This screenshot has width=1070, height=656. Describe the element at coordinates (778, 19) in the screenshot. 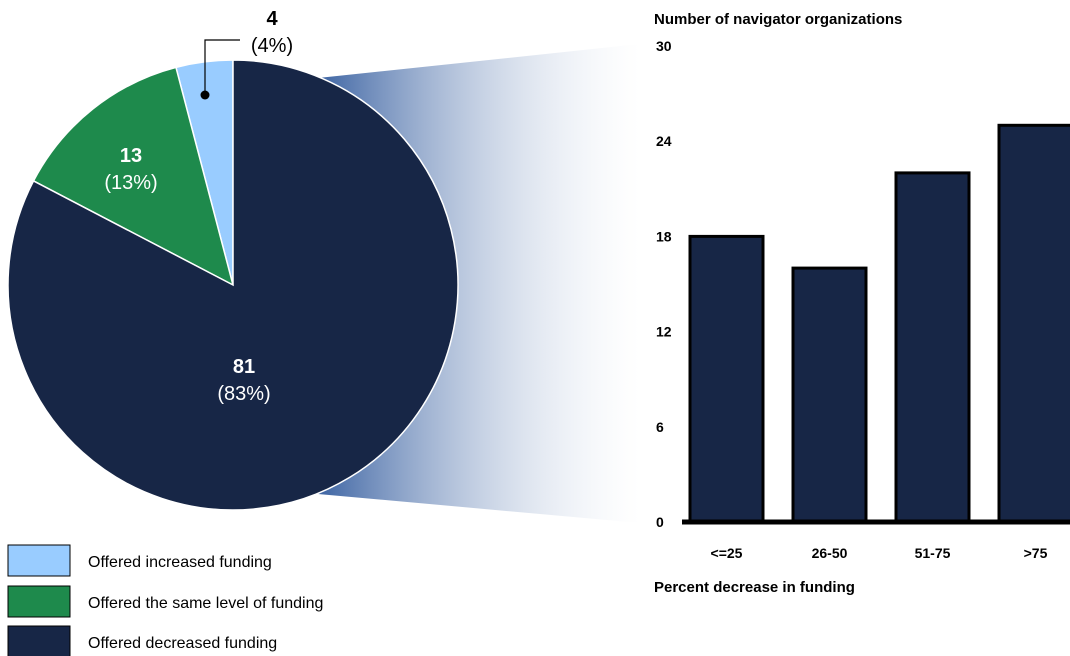

I see `bar-y-axis-title: Number of navigator organizations` at that location.